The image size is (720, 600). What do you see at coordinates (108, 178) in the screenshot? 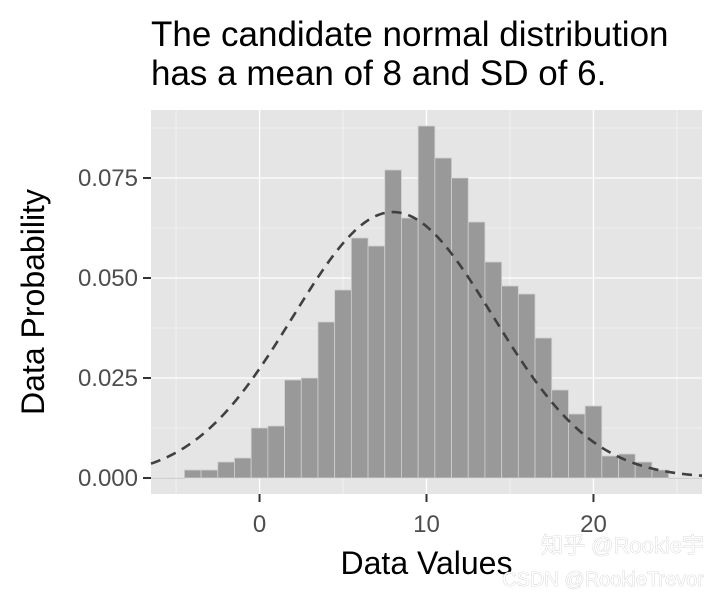
I see `y-tick-label: 0.075` at bounding box center [108, 178].